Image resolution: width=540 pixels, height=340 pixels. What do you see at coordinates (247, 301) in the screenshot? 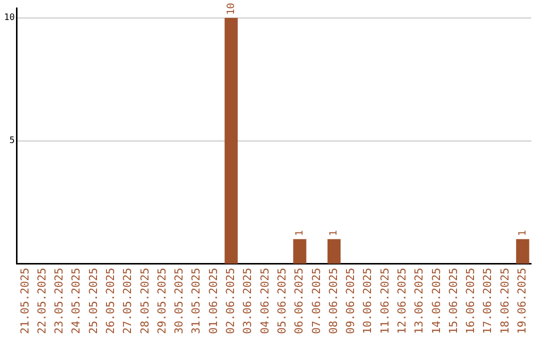
I see `x-tick-label: 03.06.2025` at bounding box center [247, 301].